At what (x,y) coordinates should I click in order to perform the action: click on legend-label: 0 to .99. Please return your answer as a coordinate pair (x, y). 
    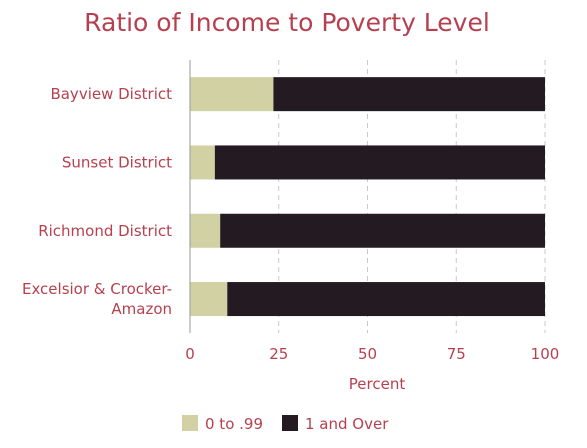
    Looking at the image, I should click on (234, 424).